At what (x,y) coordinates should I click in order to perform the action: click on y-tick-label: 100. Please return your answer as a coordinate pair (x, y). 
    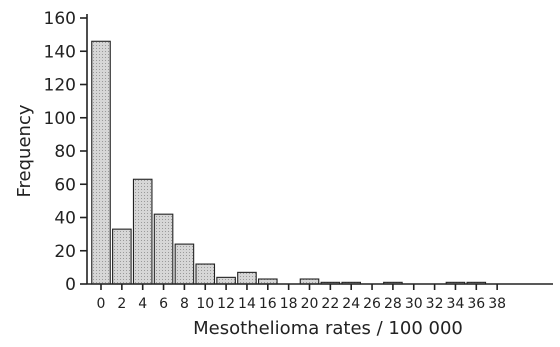
    Looking at the image, I should click on (60, 119).